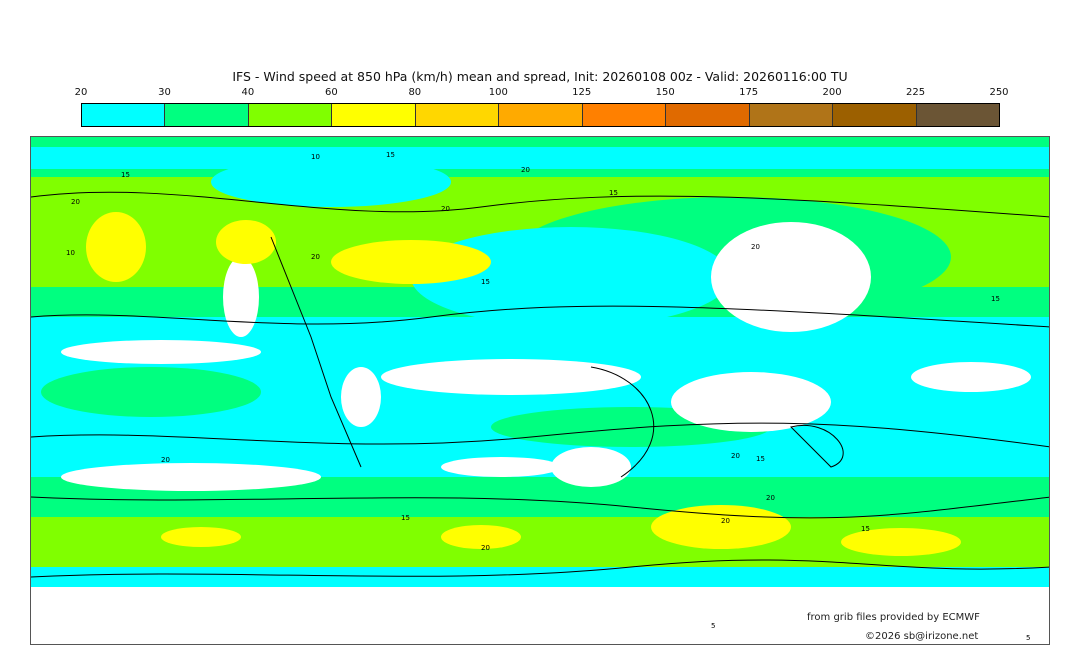 This screenshot has width=1080, height=658. I want to click on colorbar-tick-label: 225, so click(915, 92).